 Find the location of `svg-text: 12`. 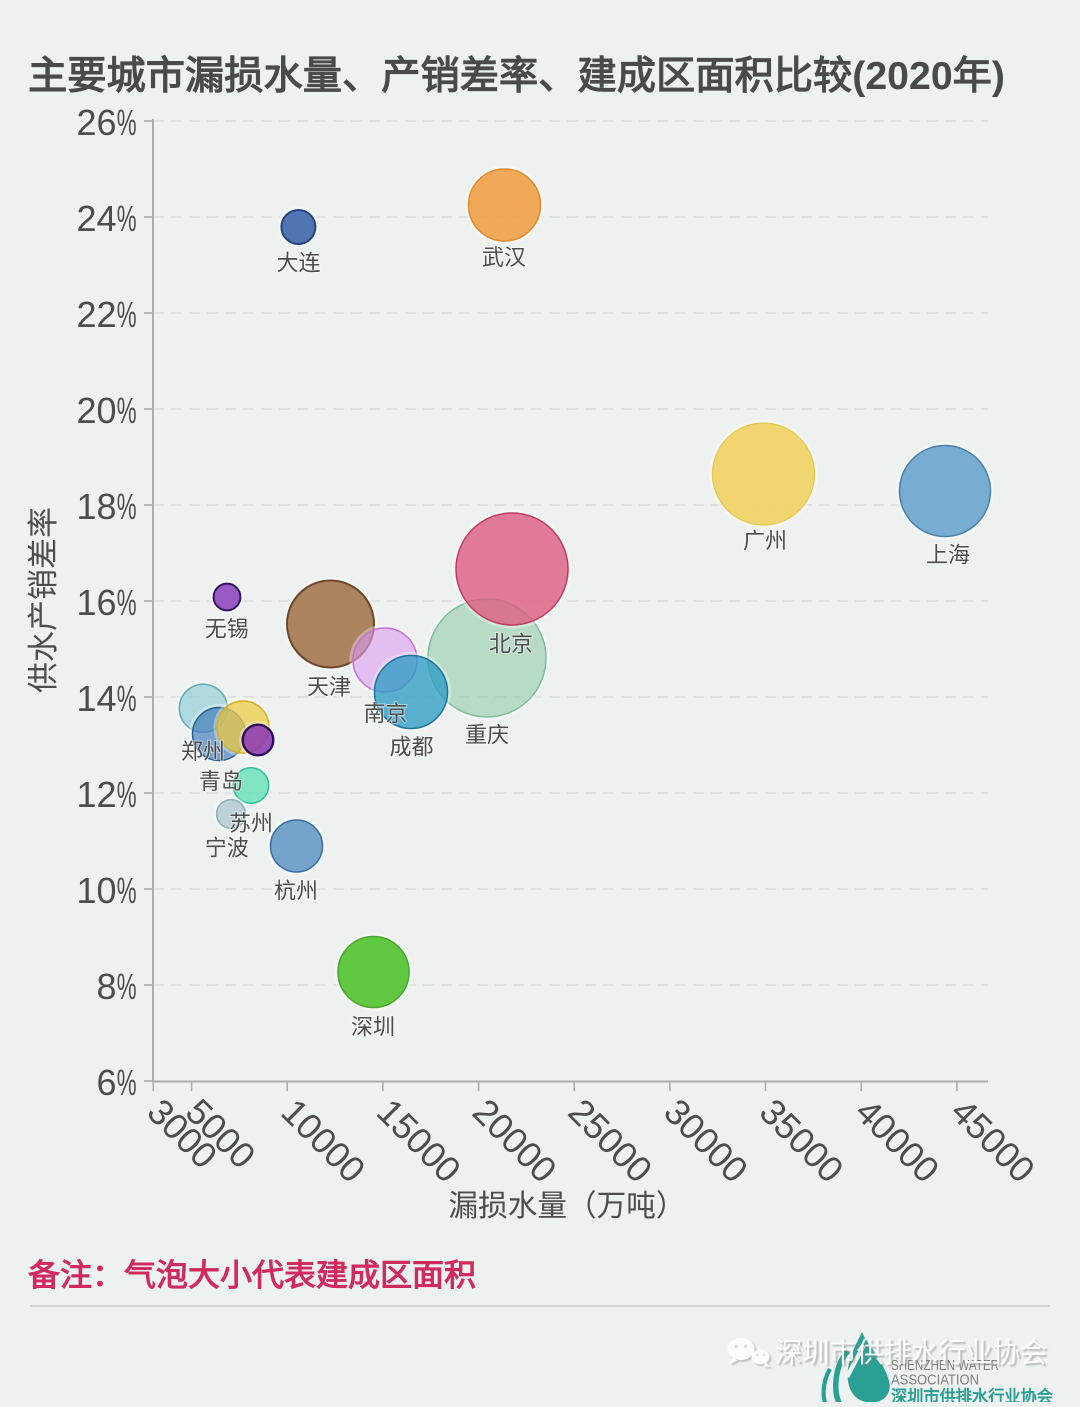

svg-text: 12 is located at coordinates (96, 794).